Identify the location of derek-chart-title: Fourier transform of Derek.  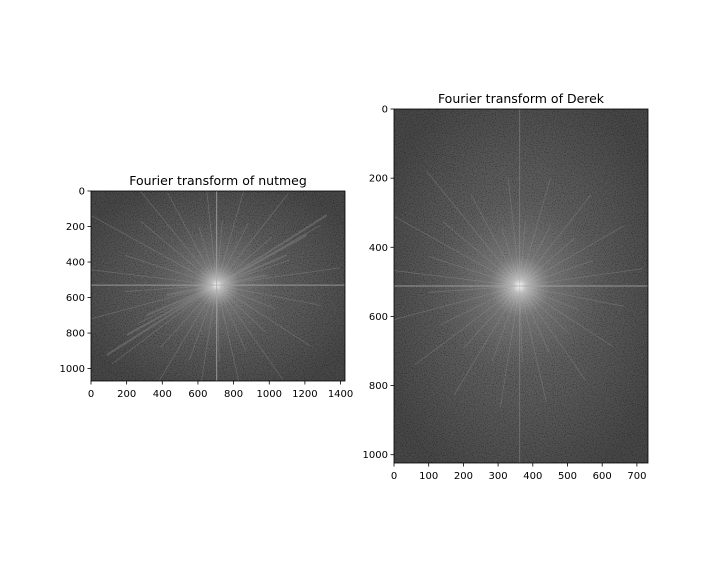
(521, 98).